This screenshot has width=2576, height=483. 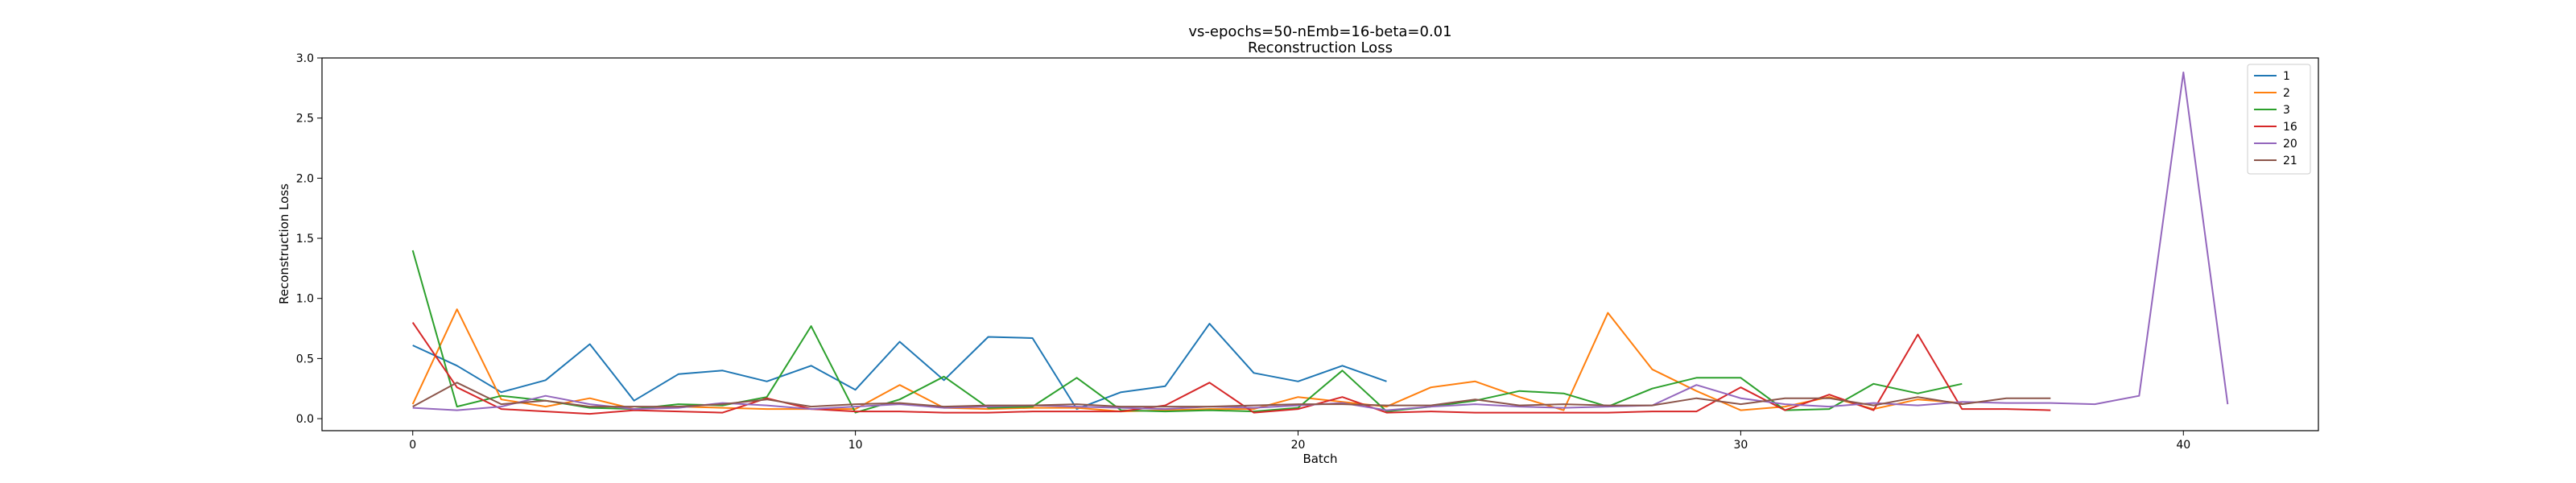 I want to click on legend-box, so click(x=2279, y=119).